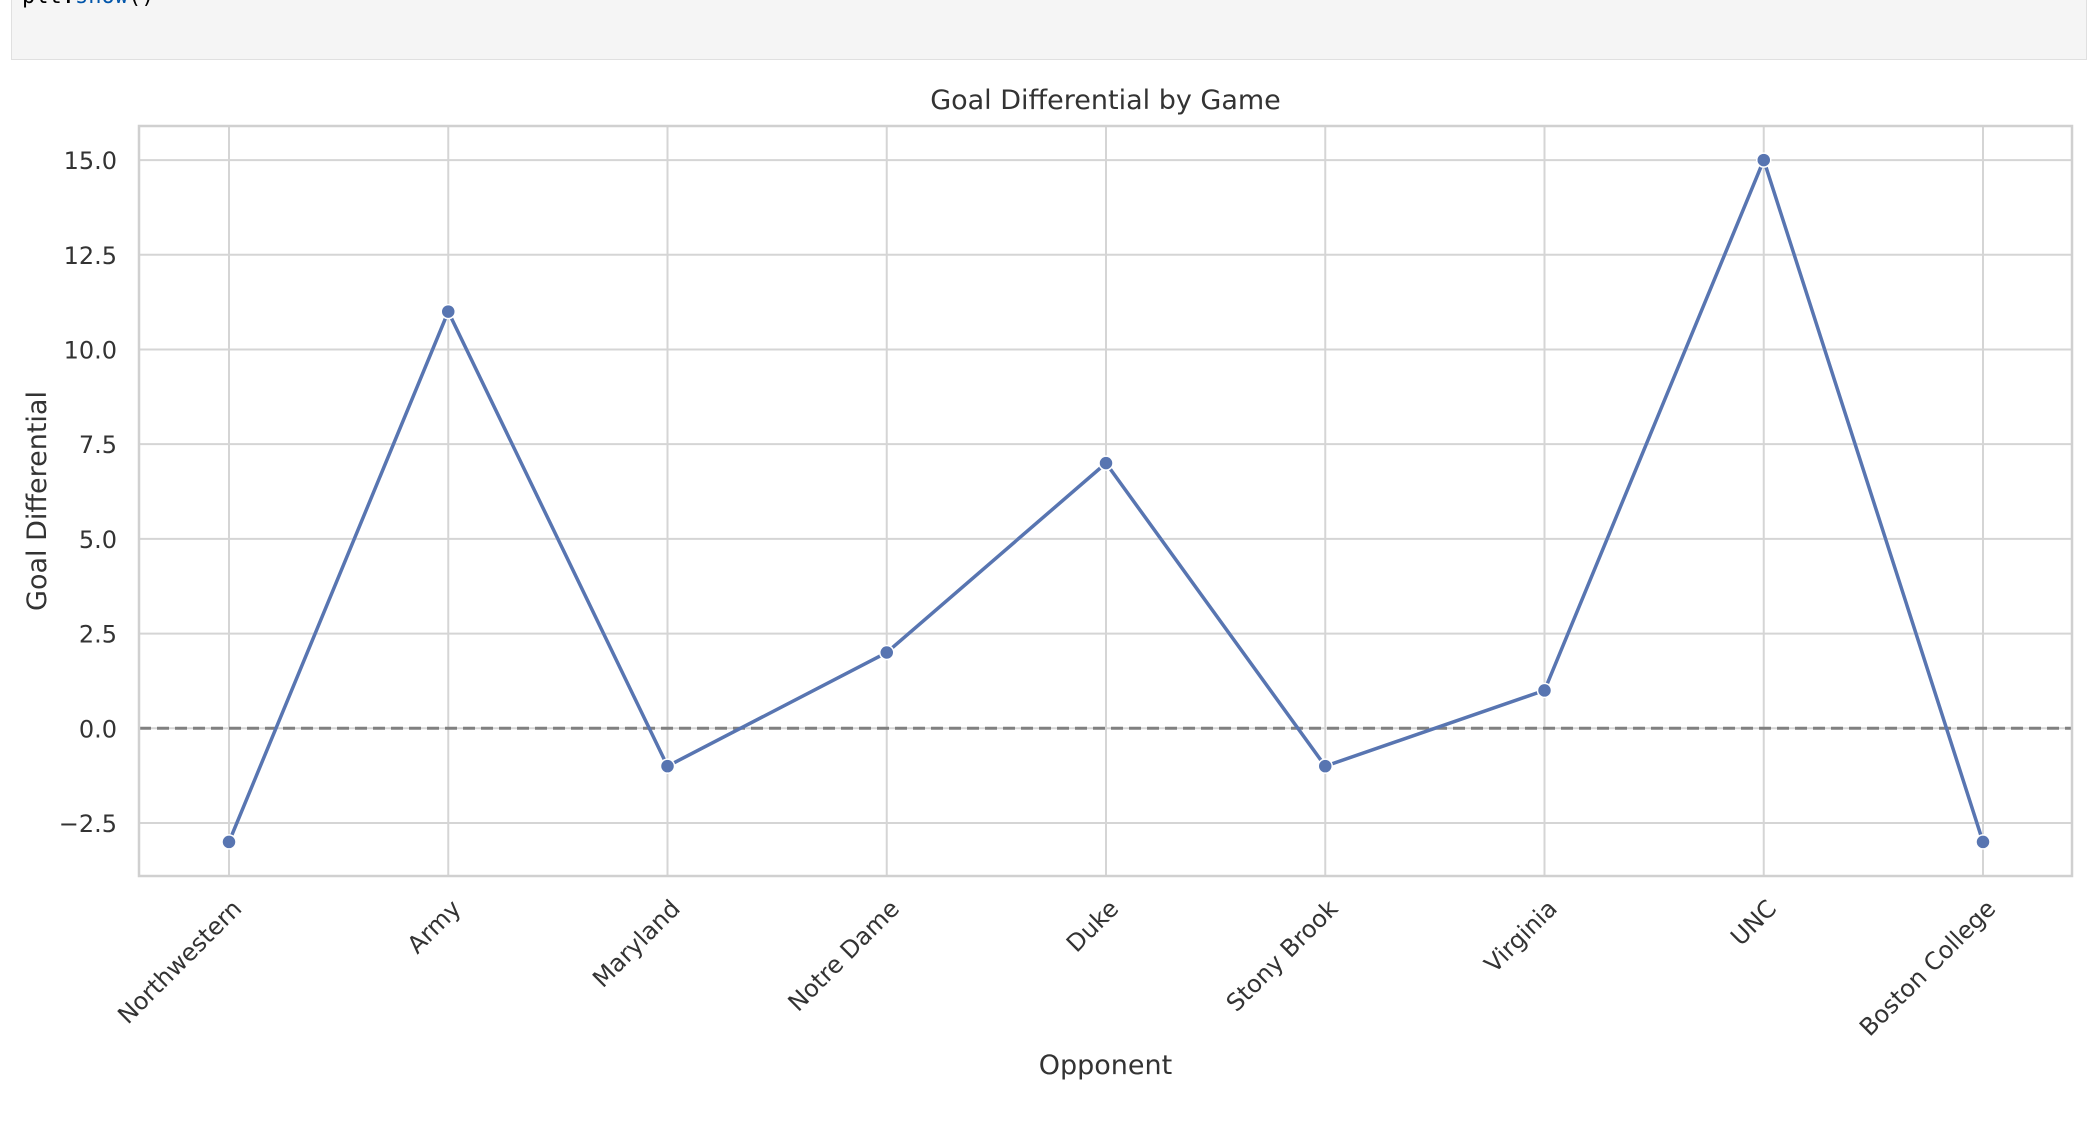 This screenshot has height=1144, width=2098. I want to click on chart-title: Goal Differential by Game, so click(1105, 100).